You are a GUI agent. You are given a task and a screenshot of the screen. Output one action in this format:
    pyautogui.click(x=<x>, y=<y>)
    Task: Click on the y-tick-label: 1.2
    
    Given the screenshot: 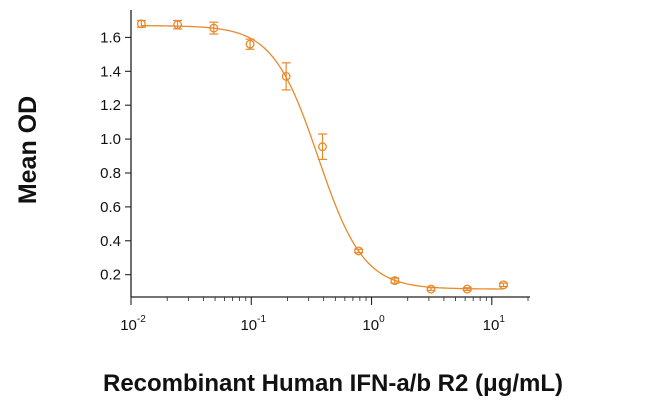 What is the action you would take?
    pyautogui.click(x=110, y=105)
    